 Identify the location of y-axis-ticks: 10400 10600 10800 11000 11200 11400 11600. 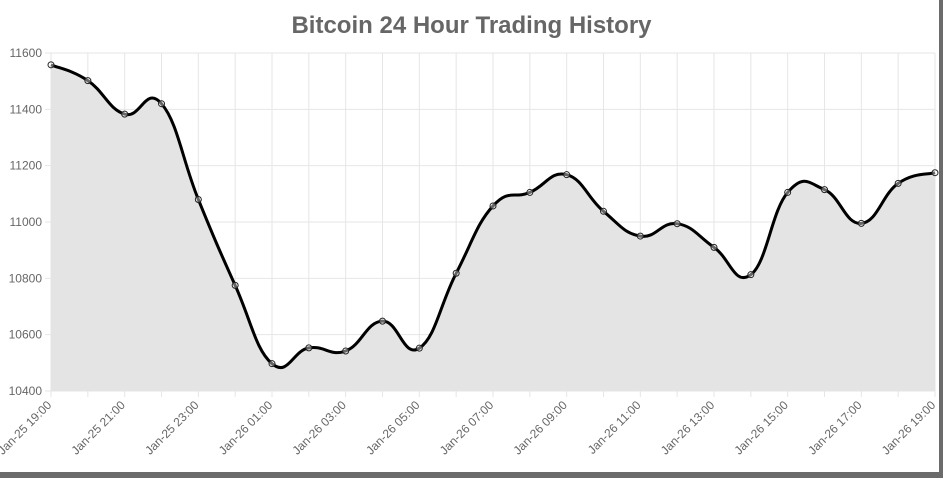
(26, 222).